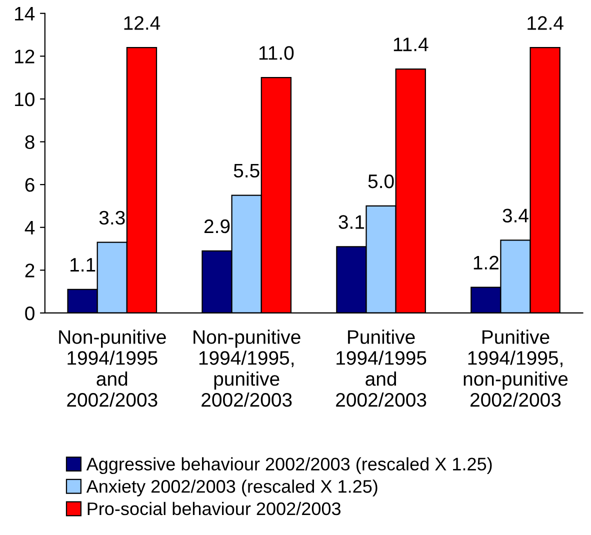  What do you see at coordinates (29, 142) in the screenshot?
I see `y-tick-label: 8` at bounding box center [29, 142].